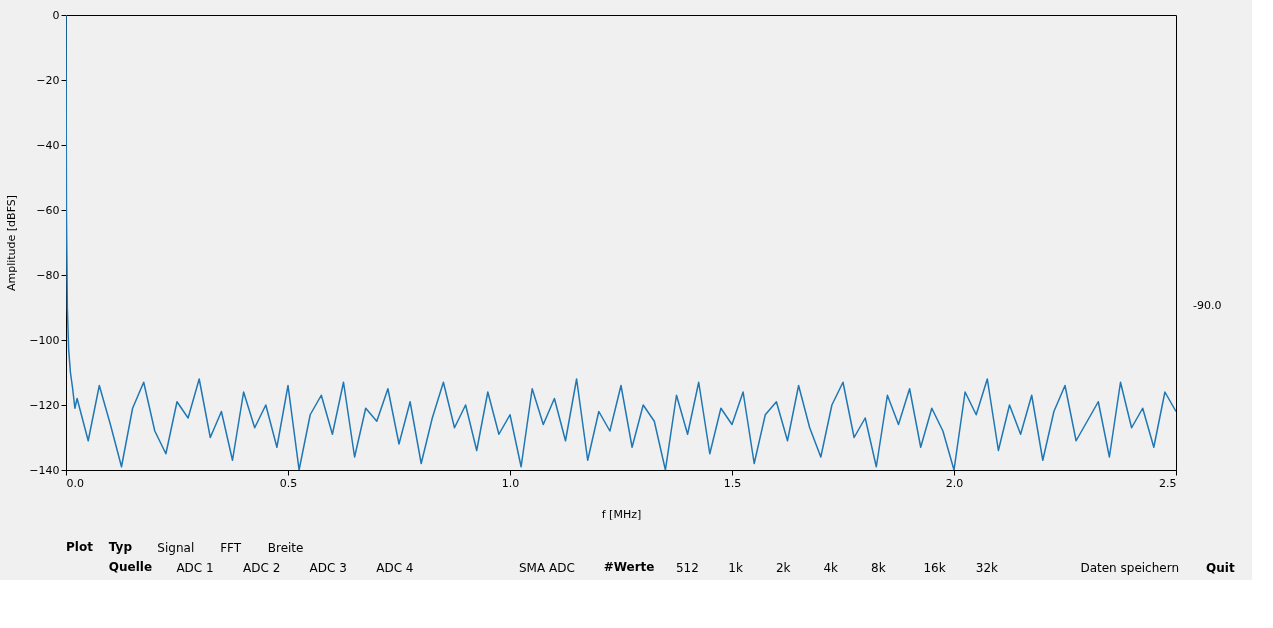 This screenshot has height=628, width=1273. What do you see at coordinates (56, 15) in the screenshot?
I see `y-tick-label: 0` at bounding box center [56, 15].